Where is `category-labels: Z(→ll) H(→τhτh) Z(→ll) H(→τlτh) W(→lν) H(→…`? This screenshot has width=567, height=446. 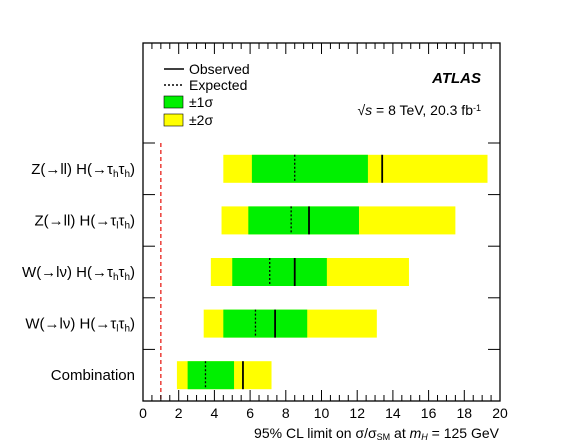 category-labels: Z(→ll) H(→τhτh) Z(→ll) H(→τlτh) W(→lν) H(→… is located at coordinates (78, 272).